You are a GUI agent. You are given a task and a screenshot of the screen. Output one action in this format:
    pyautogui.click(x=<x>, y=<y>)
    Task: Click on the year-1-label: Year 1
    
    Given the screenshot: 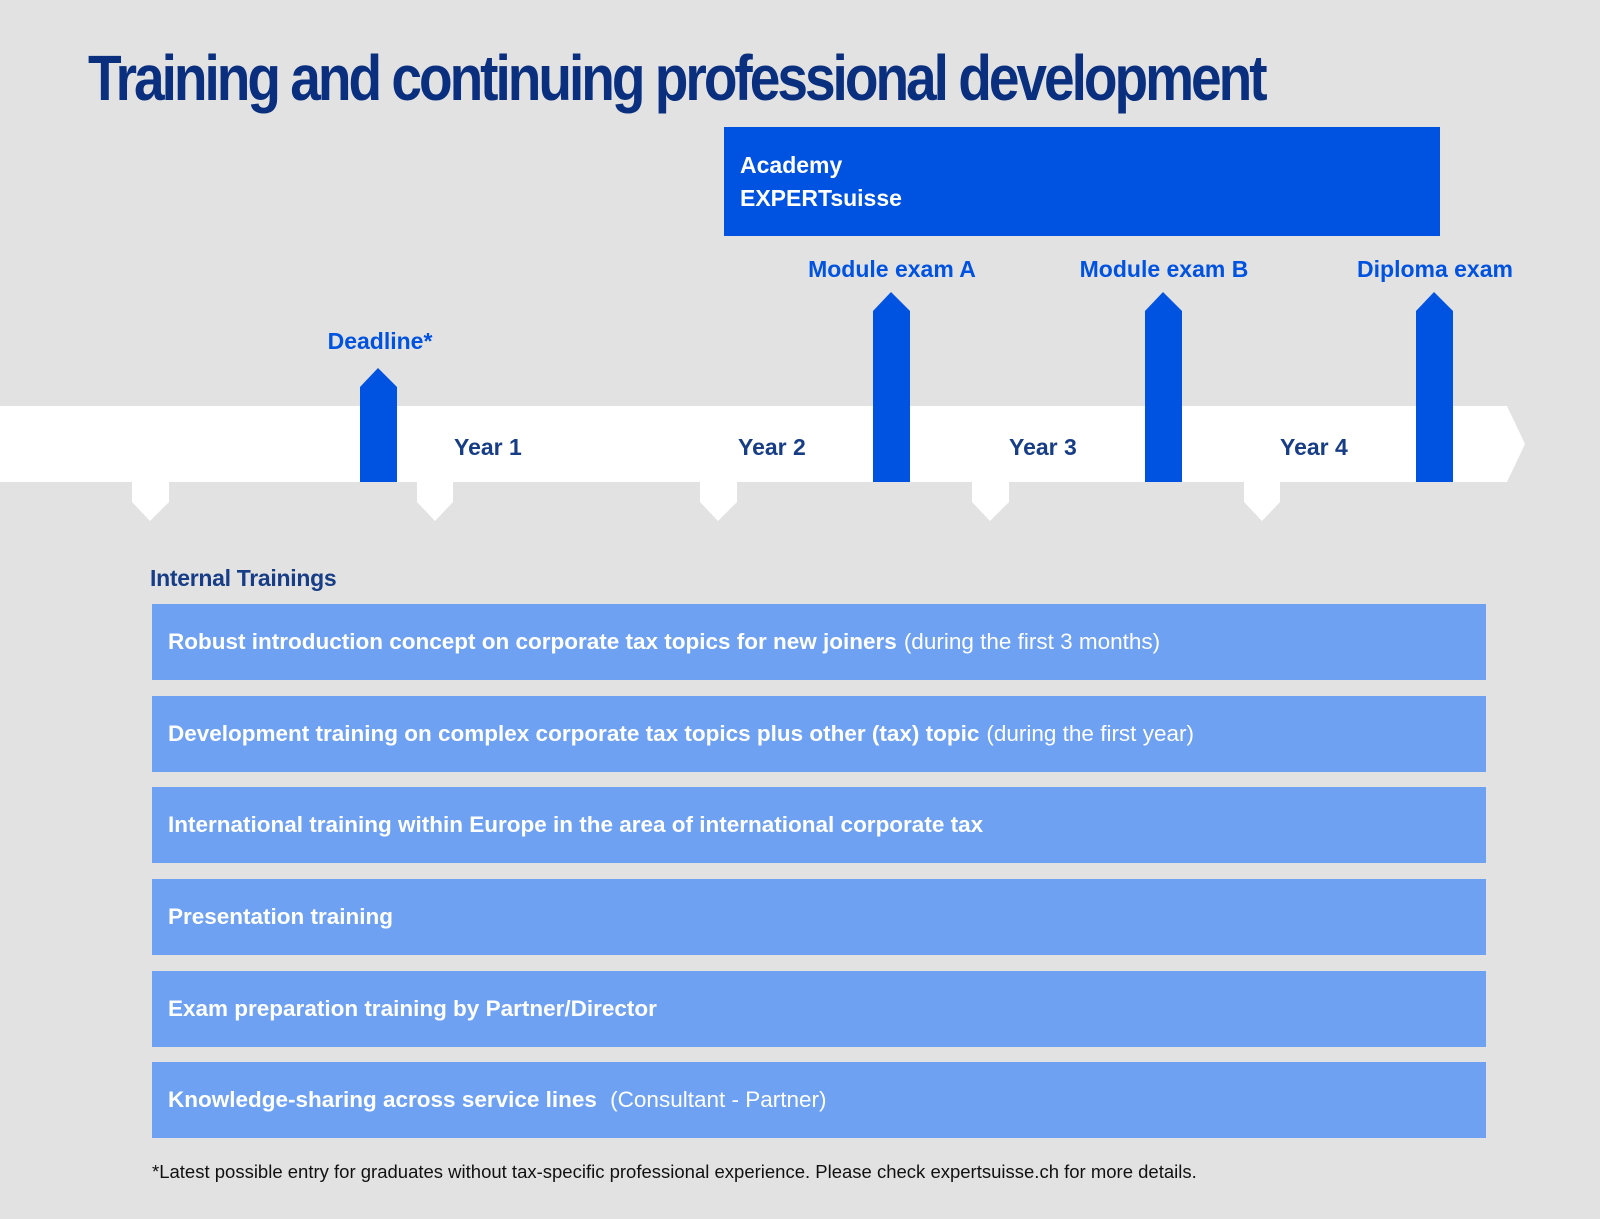 What is the action you would take?
    pyautogui.click(x=488, y=447)
    